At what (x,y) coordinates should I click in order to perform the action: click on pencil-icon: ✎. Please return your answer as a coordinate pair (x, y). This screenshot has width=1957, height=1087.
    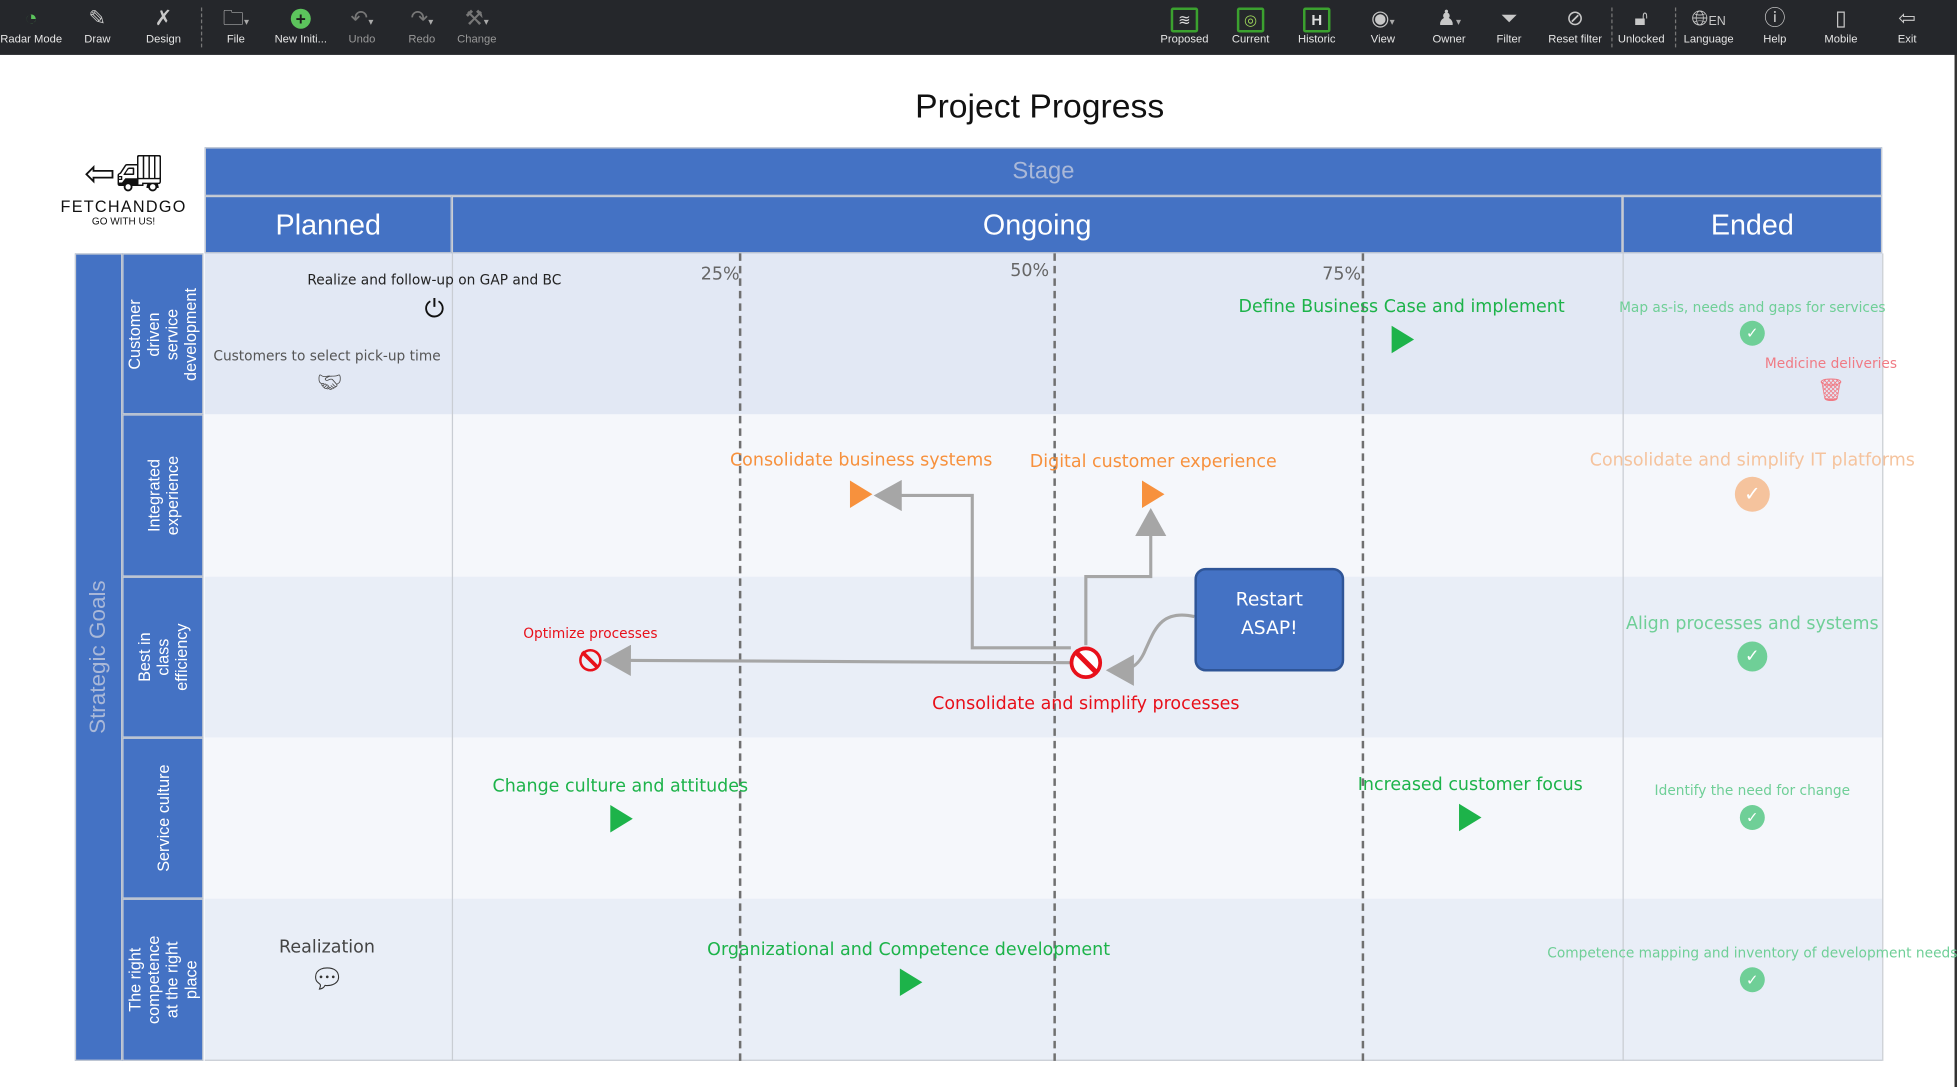
    Looking at the image, I should click on (97, 18).